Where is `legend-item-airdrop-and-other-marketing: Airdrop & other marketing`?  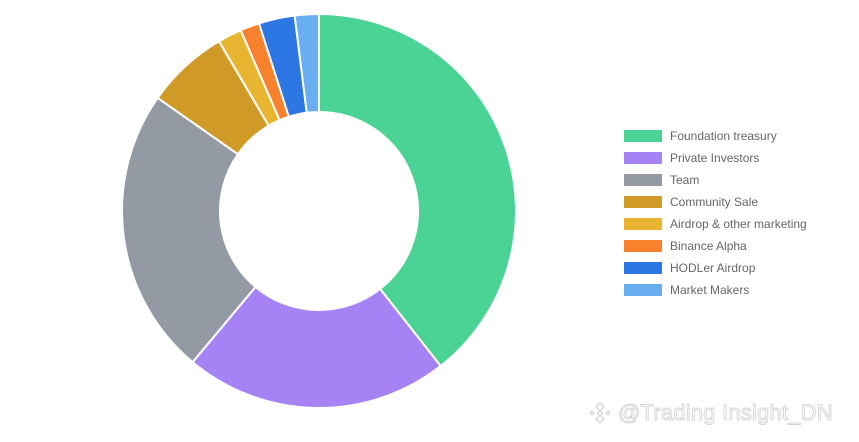
legend-item-airdrop-and-other-marketing: Airdrop & other marketing is located at coordinates (715, 224).